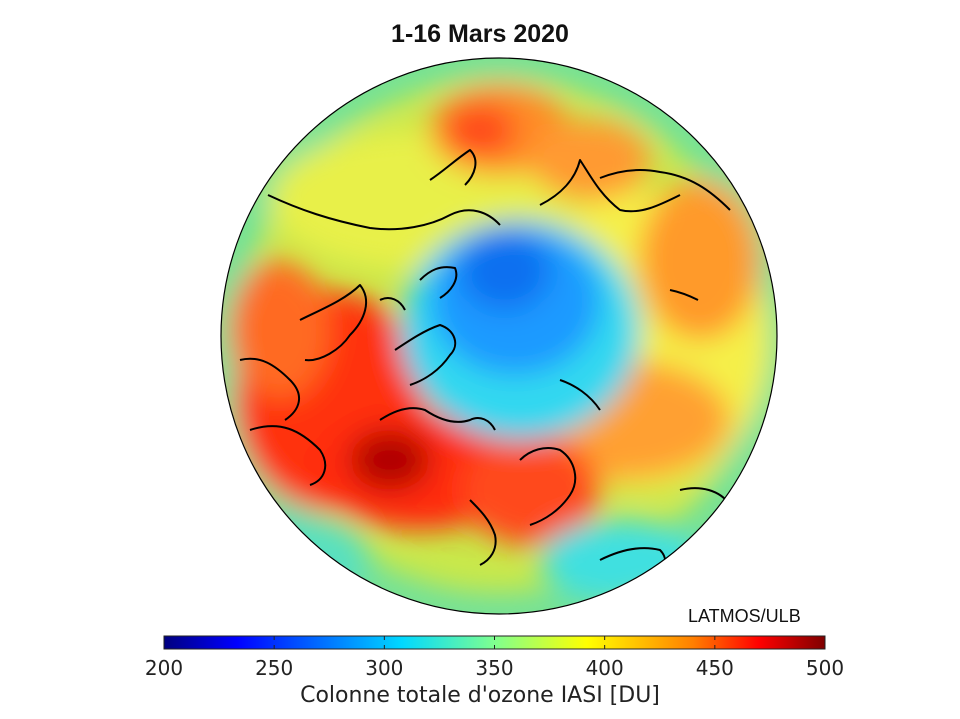 The width and height of the screenshot is (960, 719). What do you see at coordinates (384, 668) in the screenshot?
I see `colorbar-tick-label: 300` at bounding box center [384, 668].